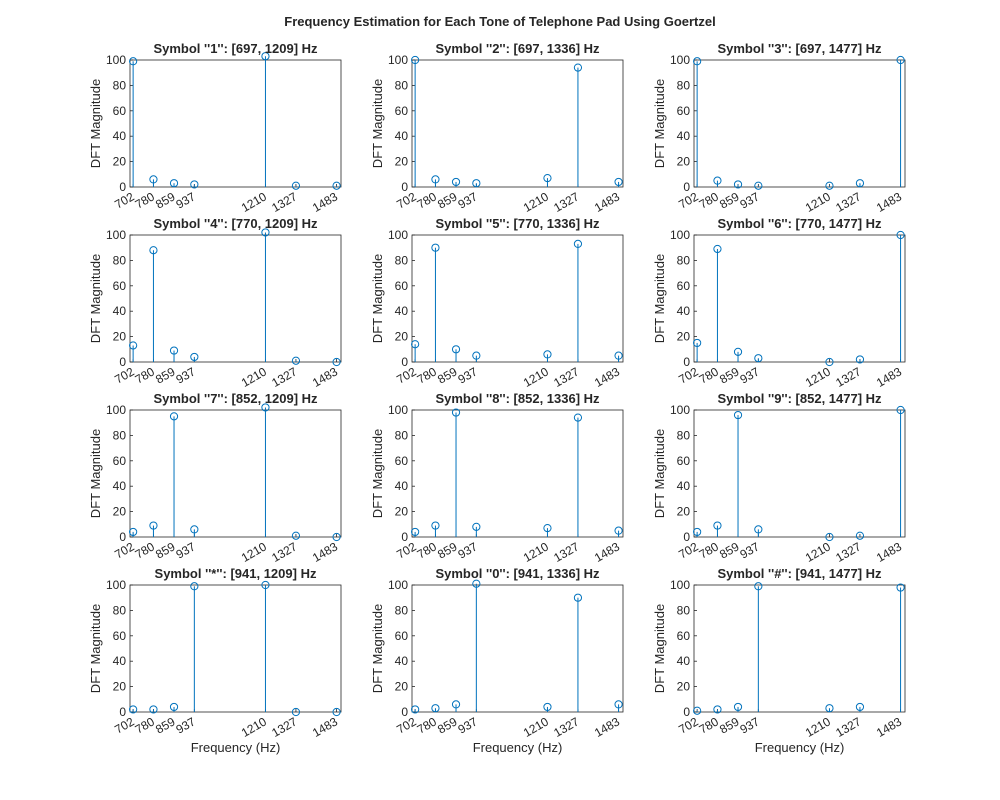  Describe the element at coordinates (517, 573) in the screenshot. I see `subplot-title: Symbol ''0'': [941, 1336] Hz` at that location.